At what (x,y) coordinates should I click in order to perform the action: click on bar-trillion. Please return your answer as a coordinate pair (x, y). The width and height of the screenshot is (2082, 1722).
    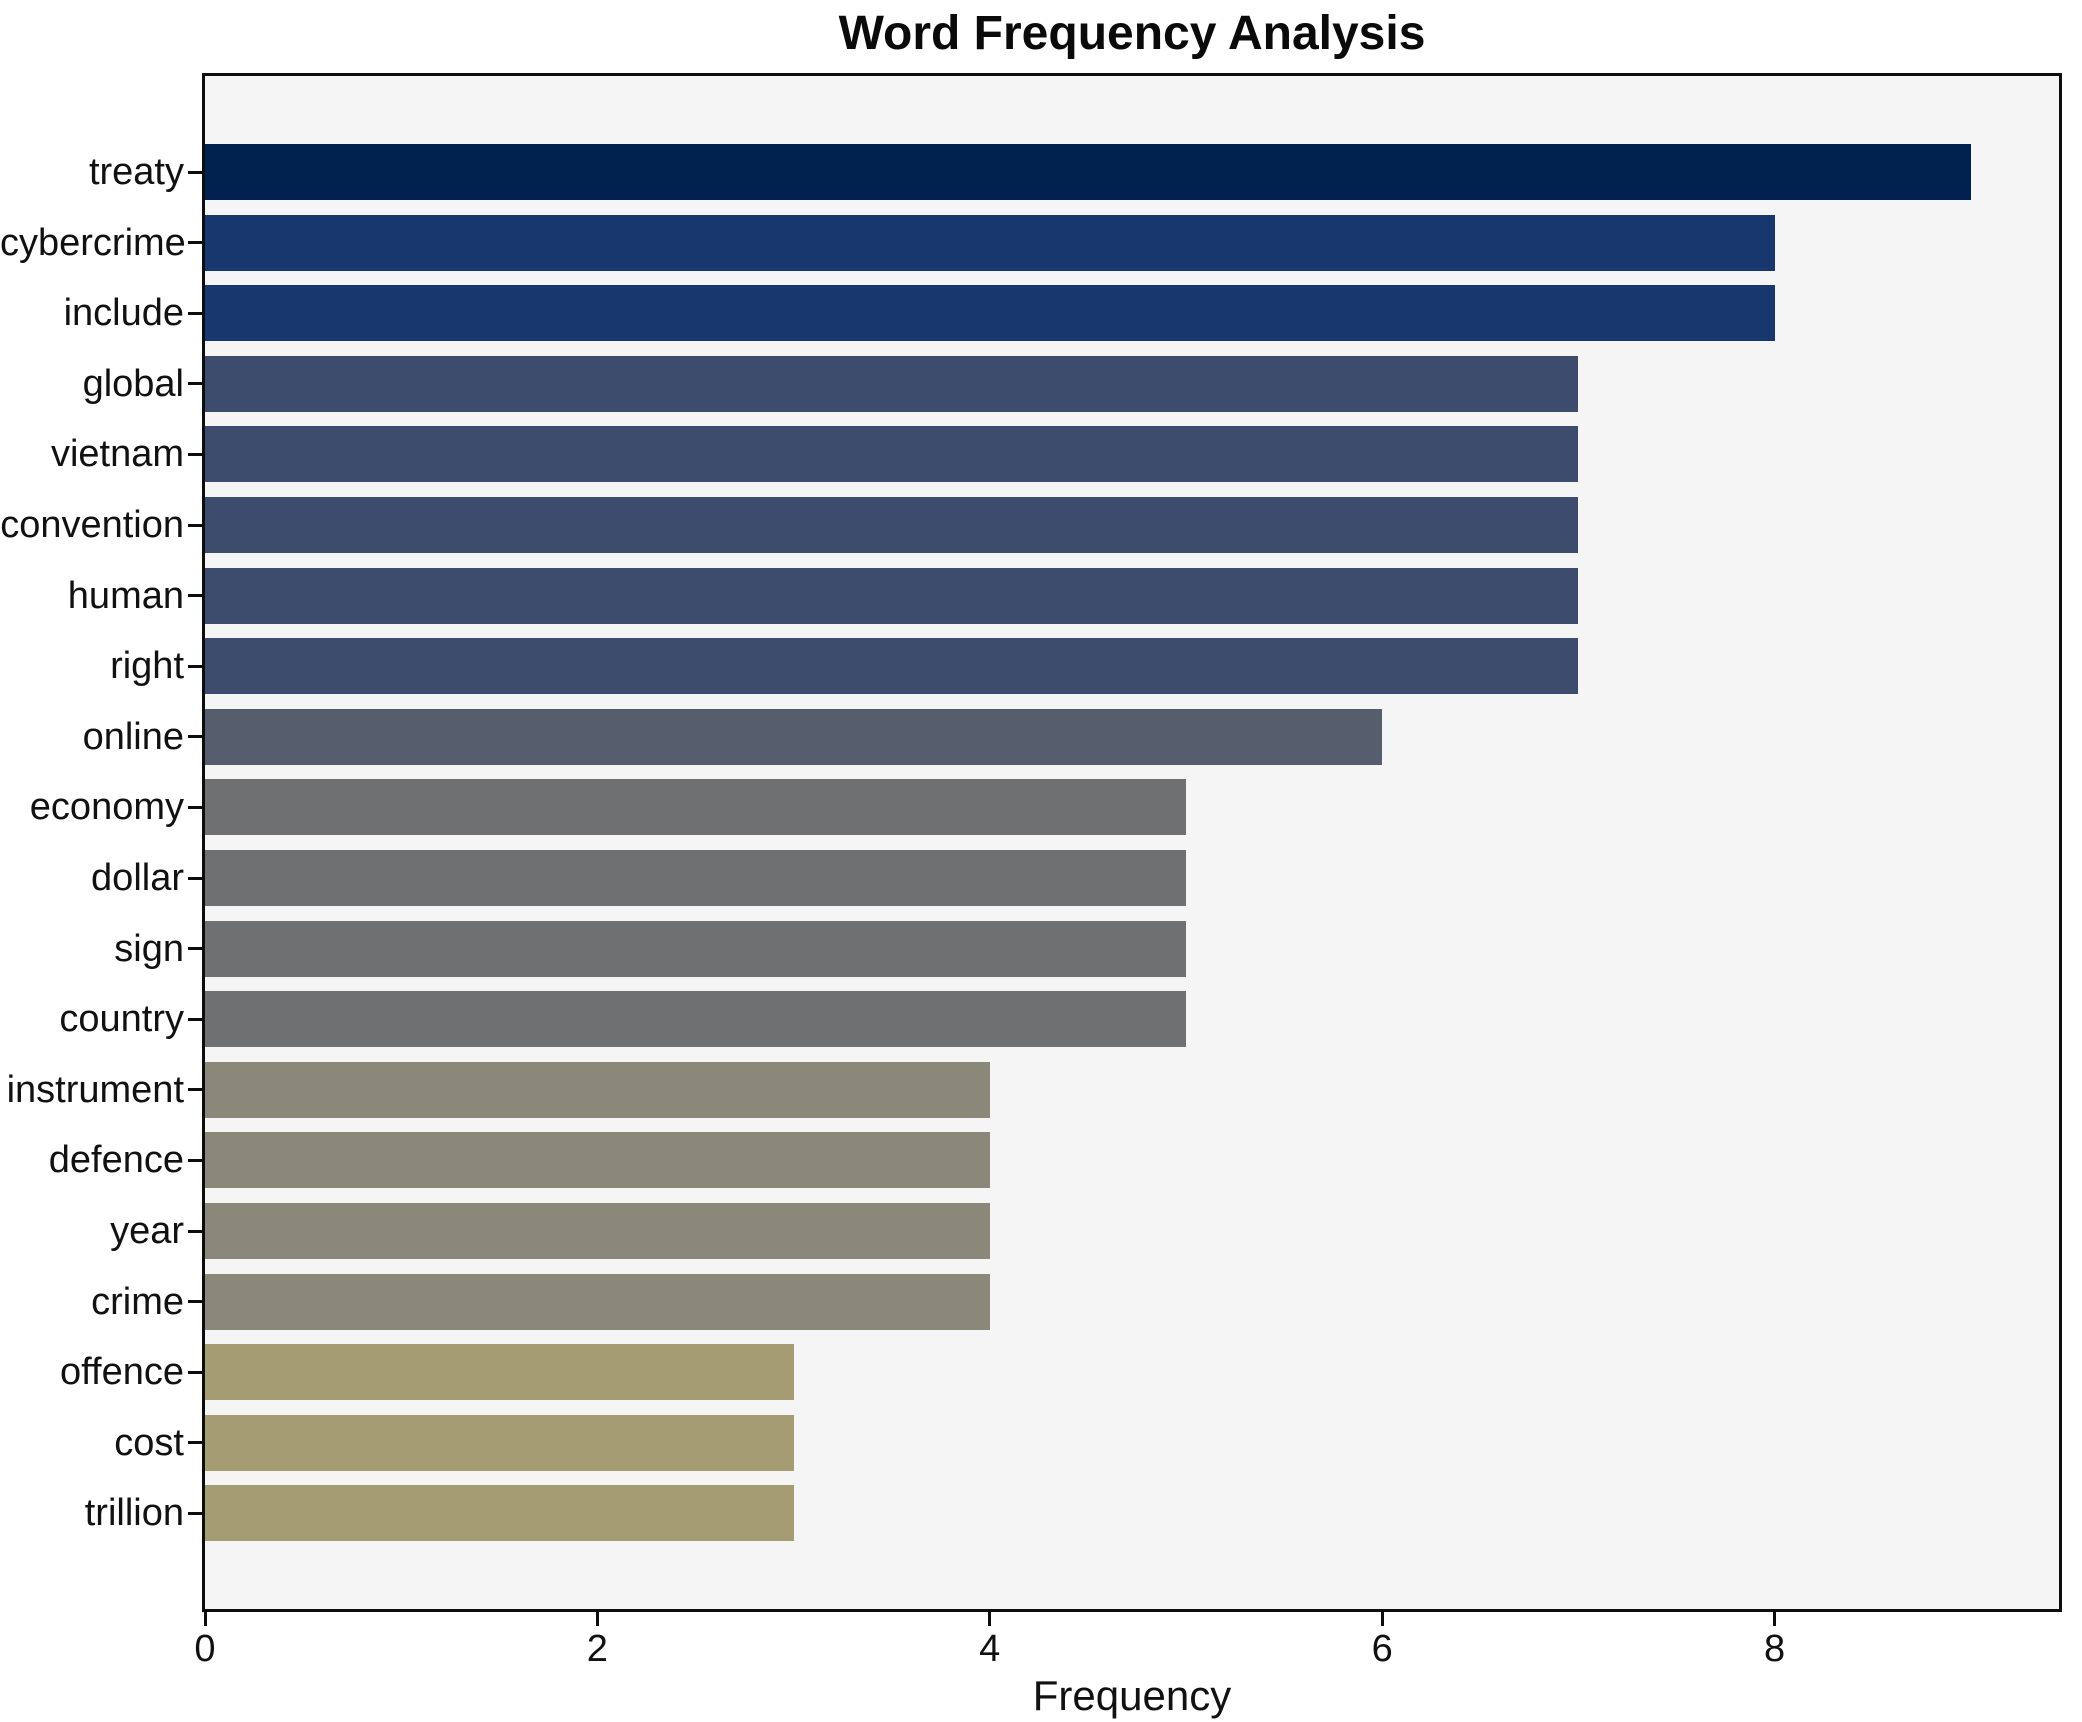
    Looking at the image, I should click on (499, 1513).